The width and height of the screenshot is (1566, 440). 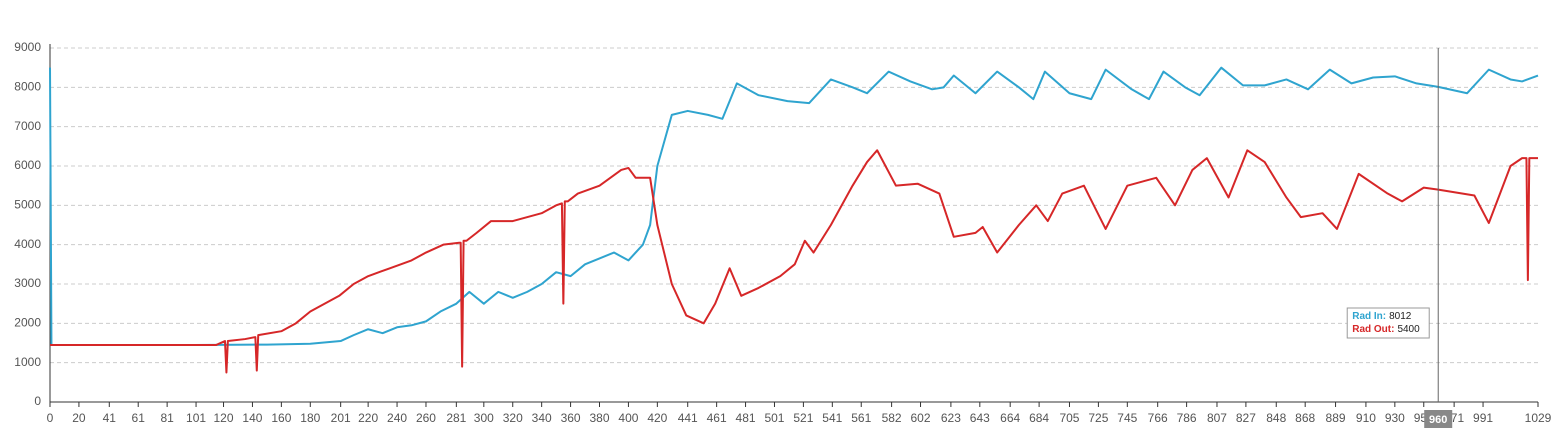 What do you see at coordinates (774, 418) in the screenshot?
I see `x-tick-label: 501` at bounding box center [774, 418].